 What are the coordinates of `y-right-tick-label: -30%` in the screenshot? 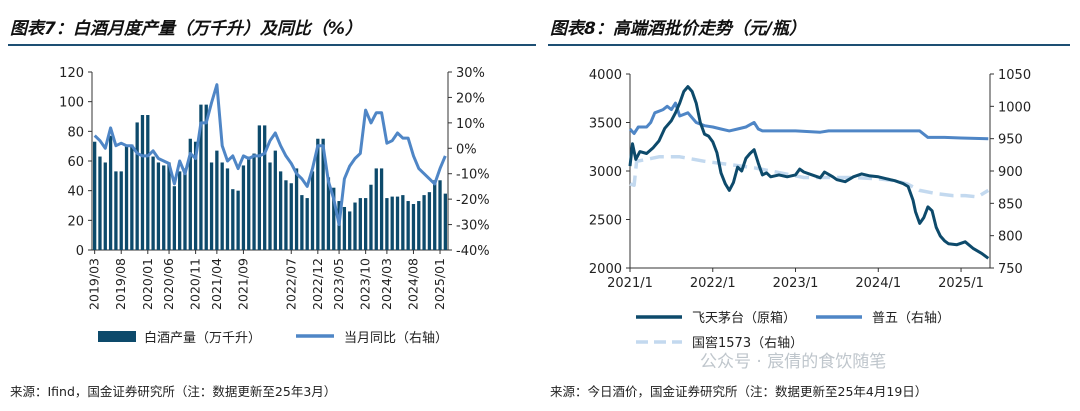 It's located at (473, 226).